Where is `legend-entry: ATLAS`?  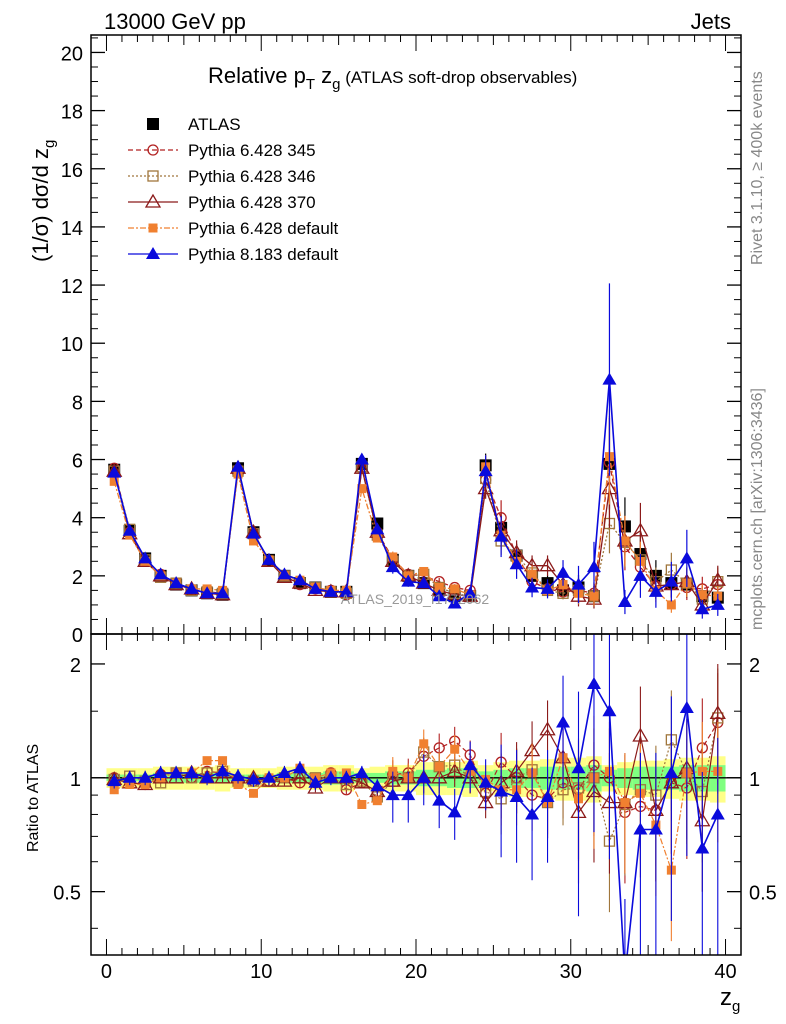 legend-entry: ATLAS is located at coordinates (194, 124).